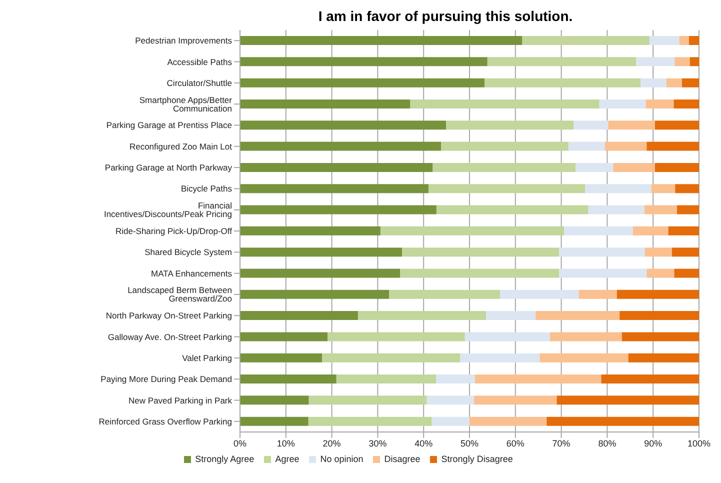 This screenshot has width=721, height=483. I want to click on x-tick-label: 60%, so click(515, 443).